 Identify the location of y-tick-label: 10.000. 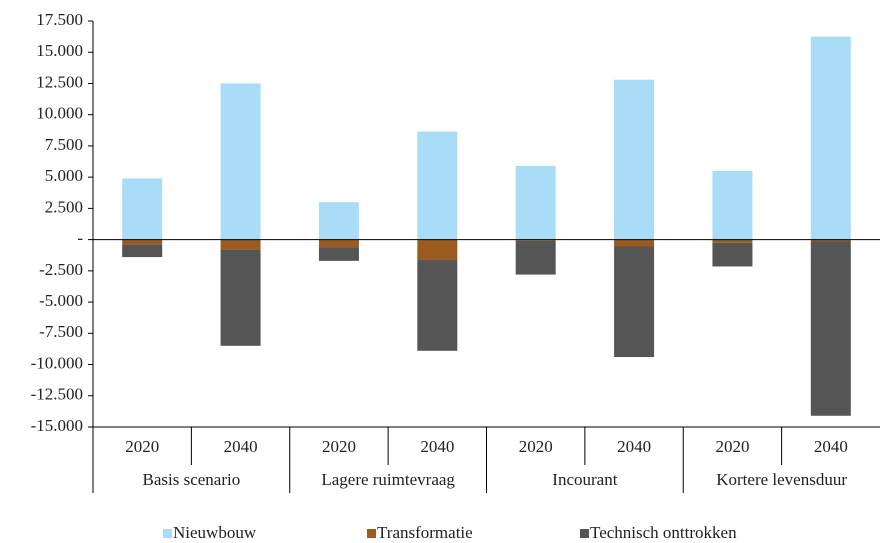
(59, 113).